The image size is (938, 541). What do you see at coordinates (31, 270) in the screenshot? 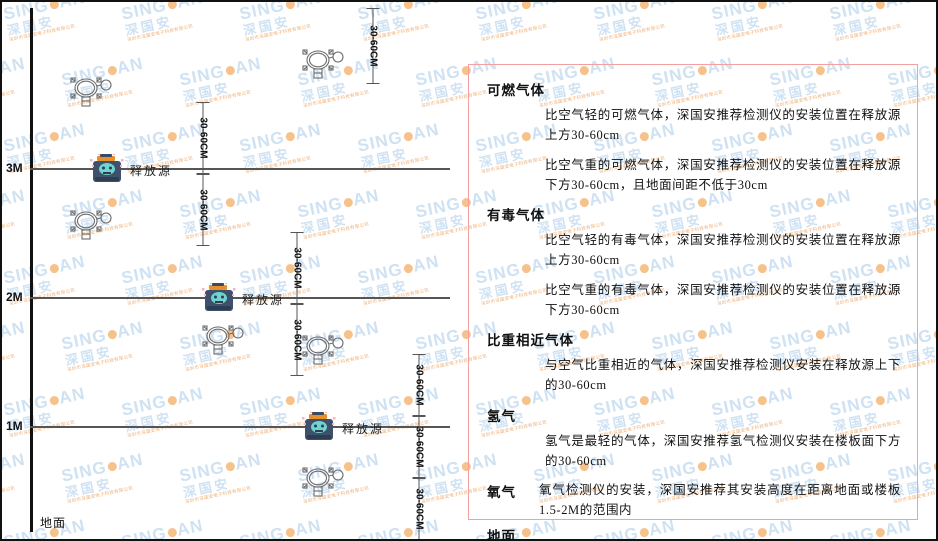
I see `vertical-axis` at bounding box center [31, 270].